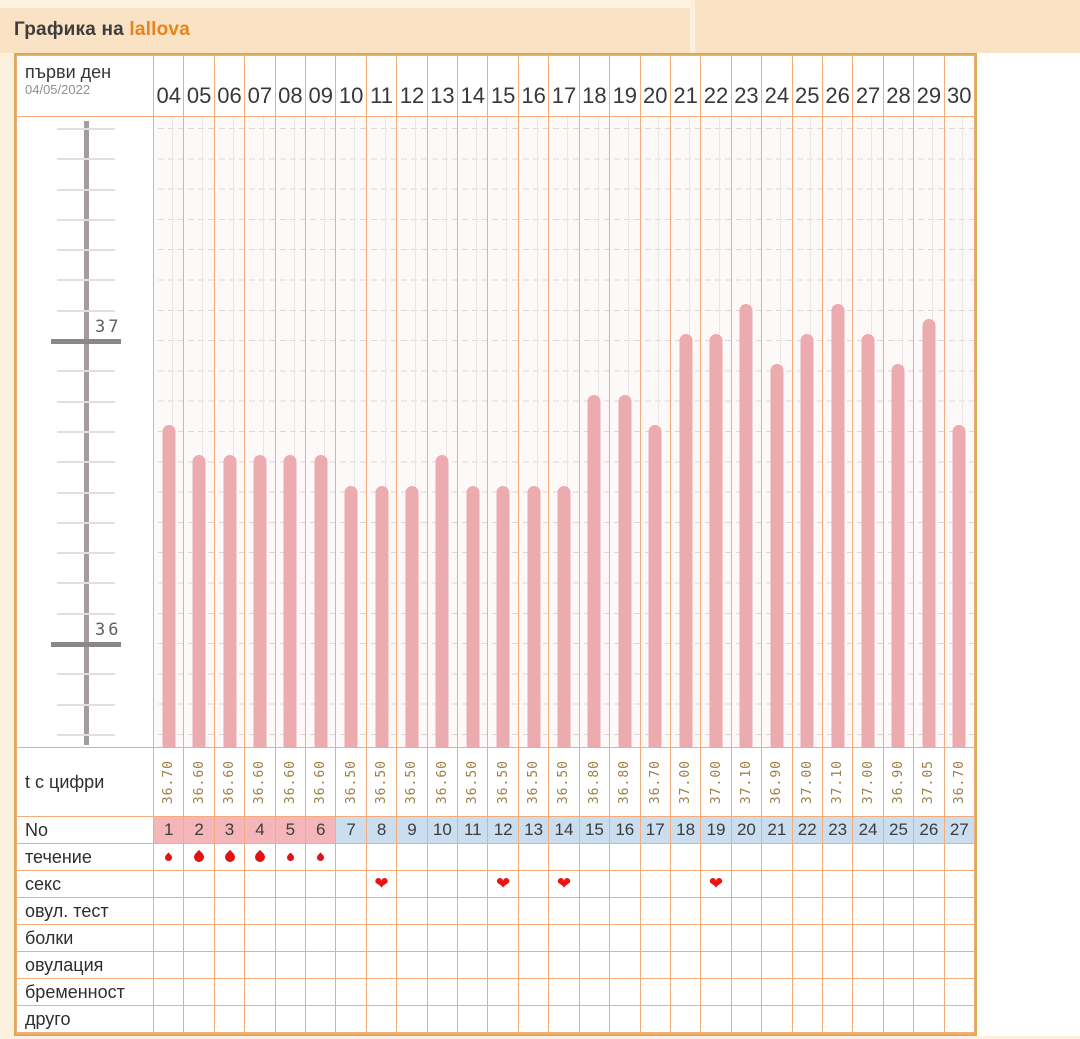 This screenshot has height=1039, width=1080. What do you see at coordinates (655, 830) in the screenshot?
I see `day-number-cell-17: 17` at bounding box center [655, 830].